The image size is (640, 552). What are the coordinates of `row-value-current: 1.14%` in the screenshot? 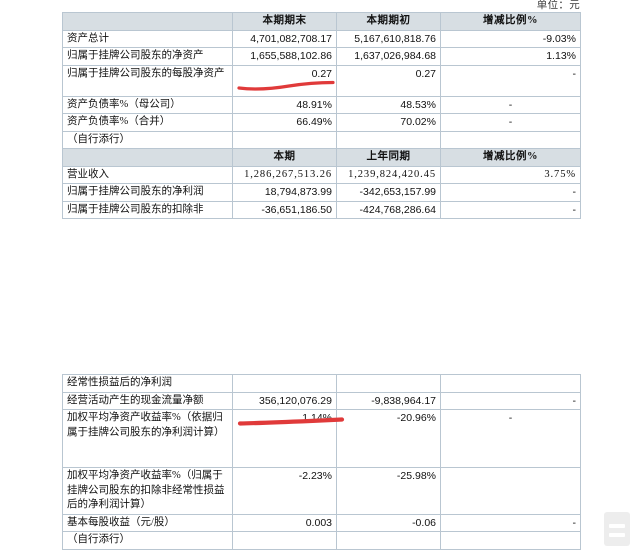 It's located at (284, 438).